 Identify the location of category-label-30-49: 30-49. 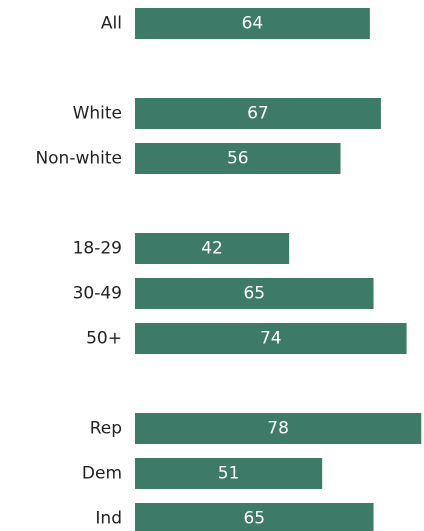
(97, 294).